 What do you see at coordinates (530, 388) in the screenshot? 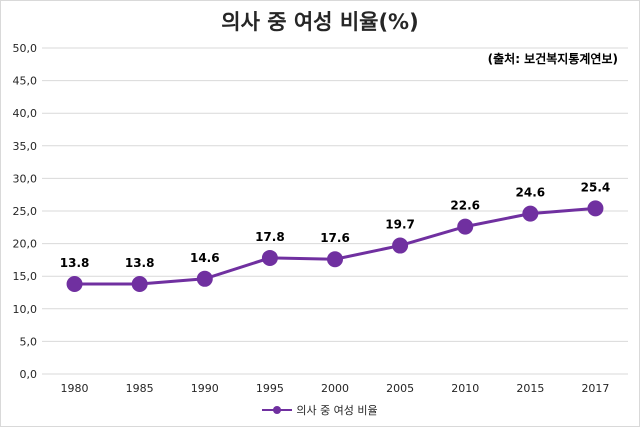
I see `x-tick-label: 2015` at bounding box center [530, 388].